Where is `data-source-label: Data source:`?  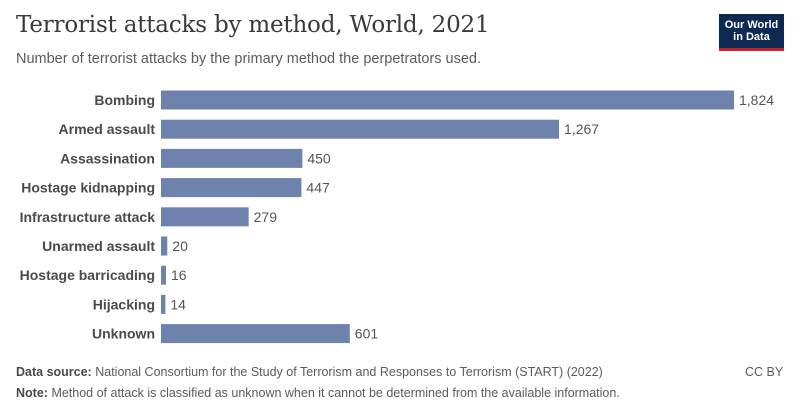
data-source-label: Data source: is located at coordinates (54, 372).